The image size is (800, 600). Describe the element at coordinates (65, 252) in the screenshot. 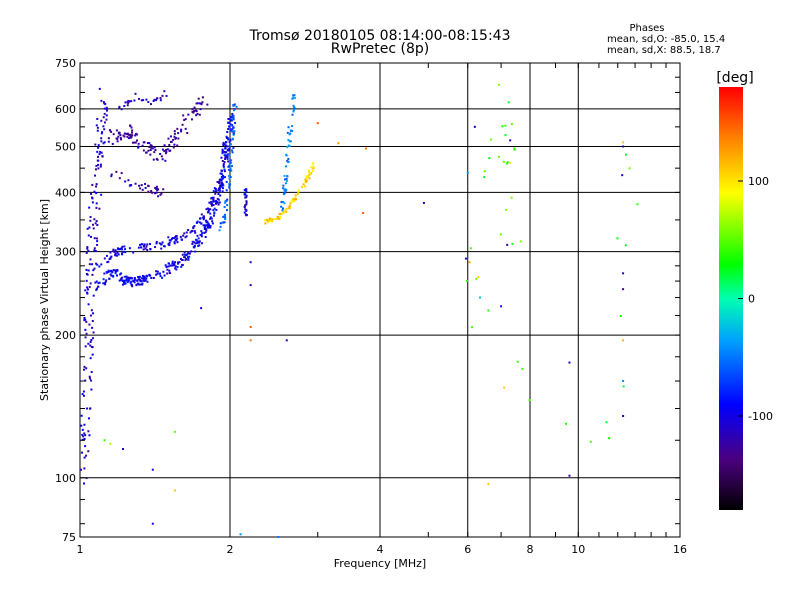

I see `y-tick-label: 300` at that location.